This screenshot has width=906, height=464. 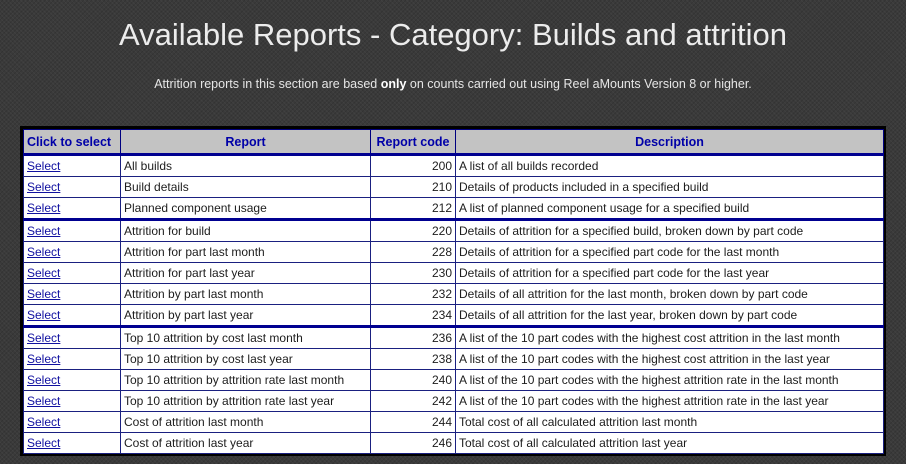 I want to click on intro-text-emphasis: only, so click(x=393, y=84).